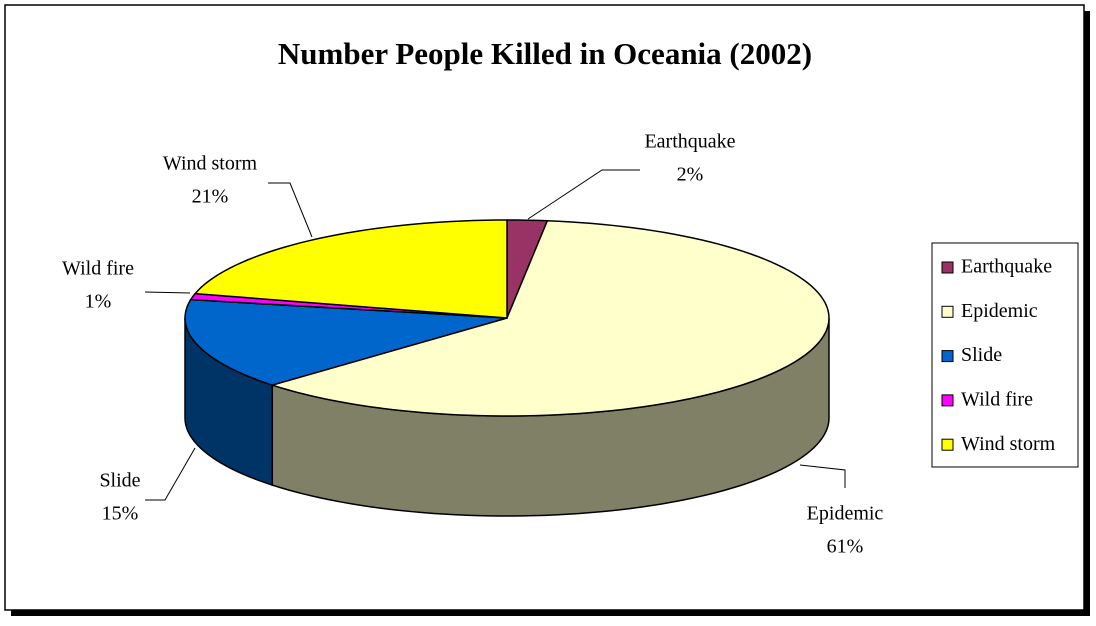 The image size is (1096, 626). What do you see at coordinates (845, 547) in the screenshot?
I see `data-label-value: 61%` at bounding box center [845, 547].